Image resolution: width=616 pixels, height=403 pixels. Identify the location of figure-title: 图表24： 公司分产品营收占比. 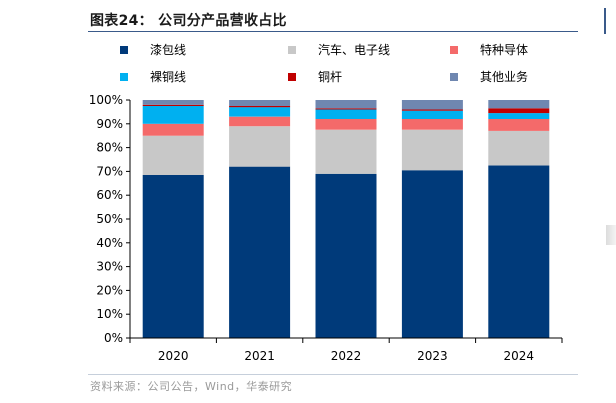
(188, 21).